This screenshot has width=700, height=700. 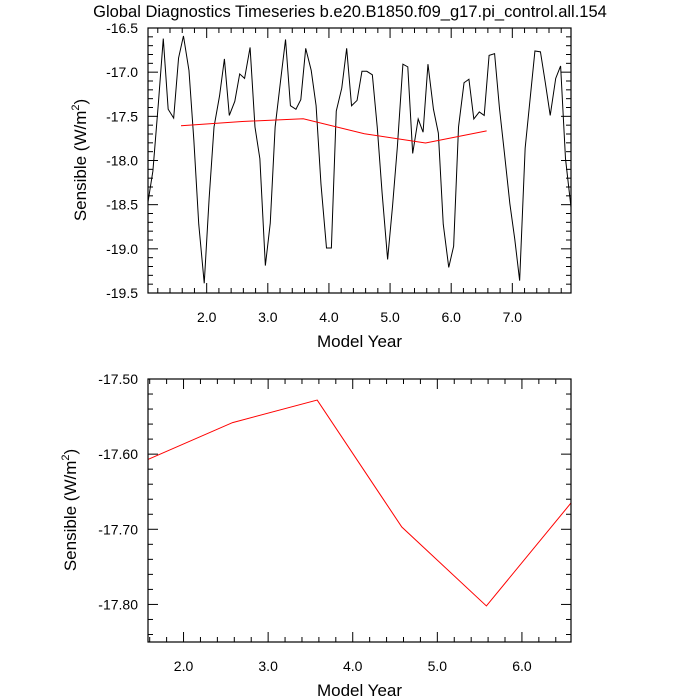 I want to click on y-tick-label: -16.5, so click(x=122, y=28).